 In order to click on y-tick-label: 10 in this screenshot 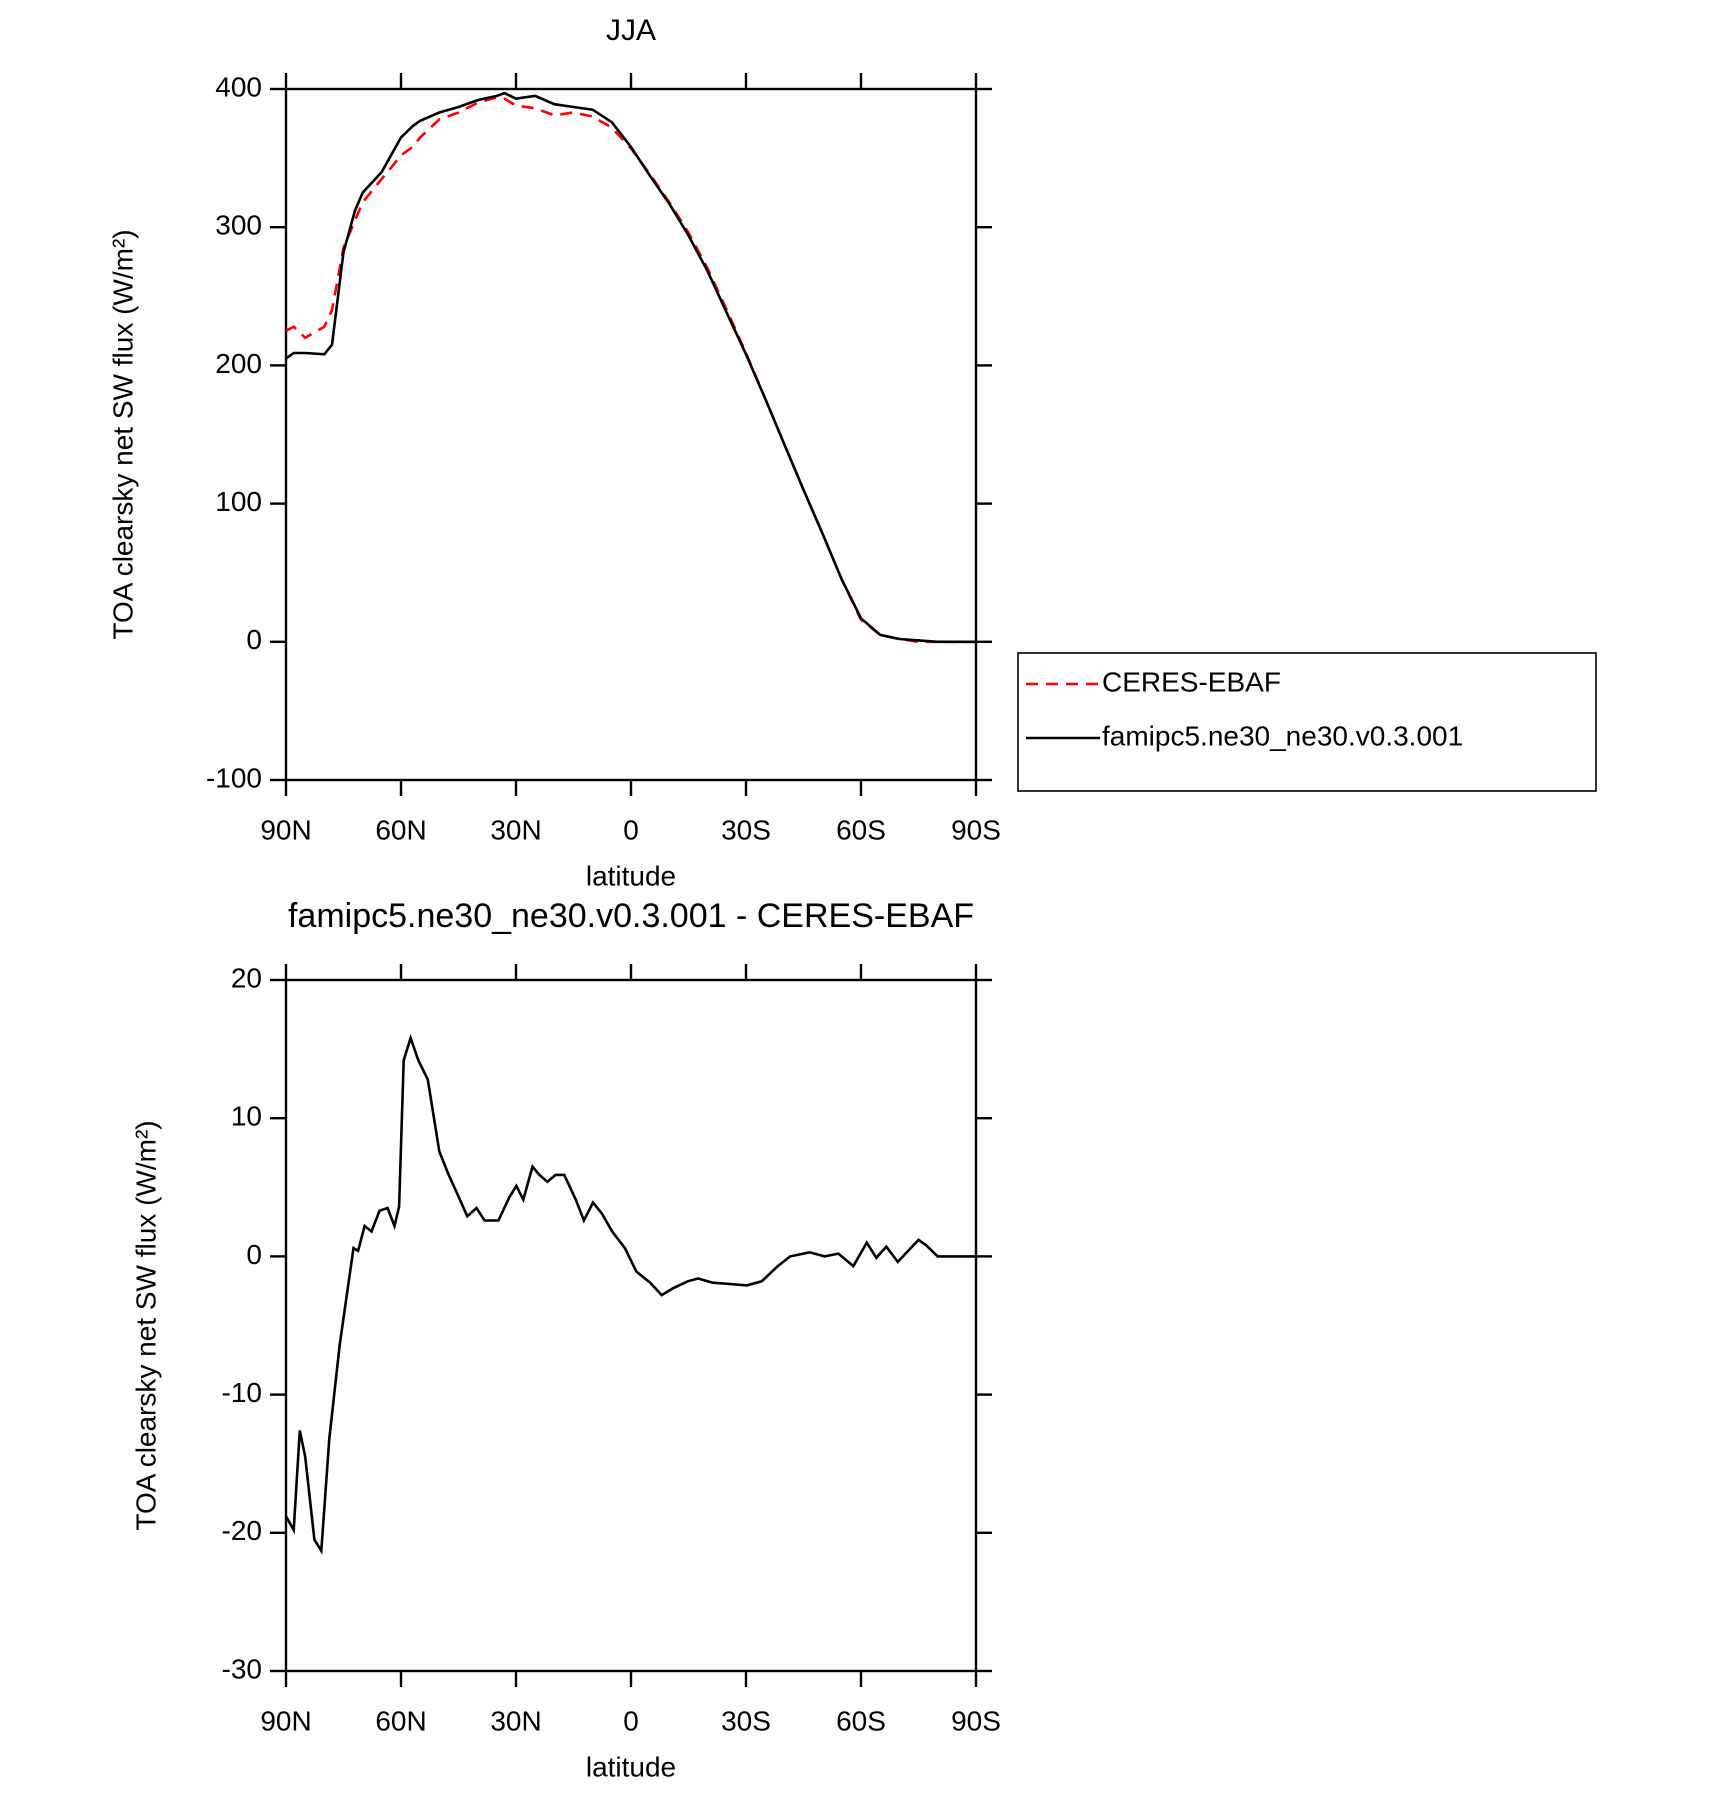, I will do `click(246, 1116)`.